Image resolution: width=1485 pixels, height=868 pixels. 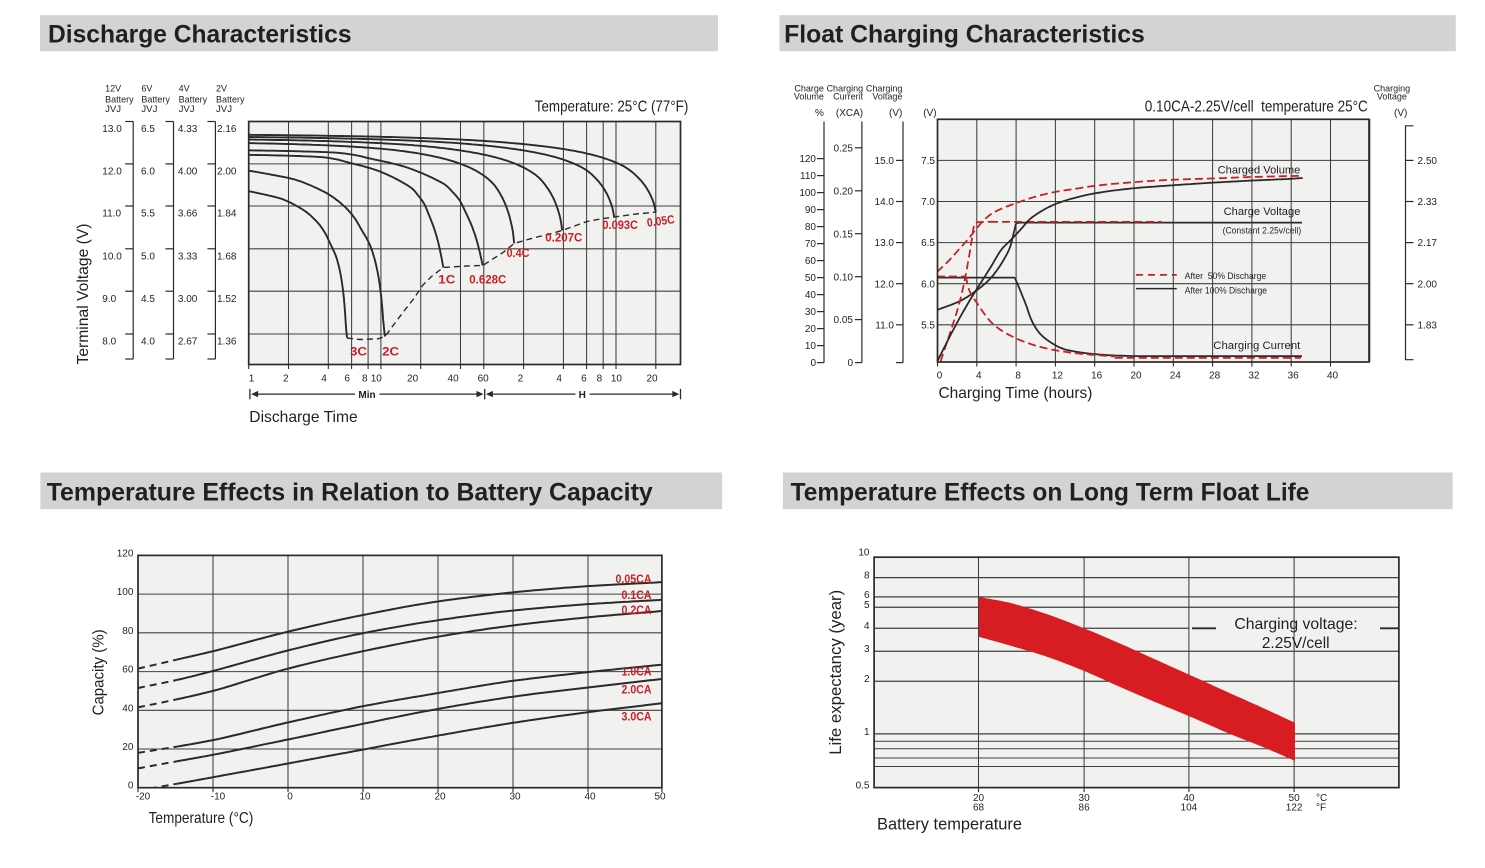 What do you see at coordinates (227, 214) in the screenshot?
I see `svg-text: 1.84` at bounding box center [227, 214].